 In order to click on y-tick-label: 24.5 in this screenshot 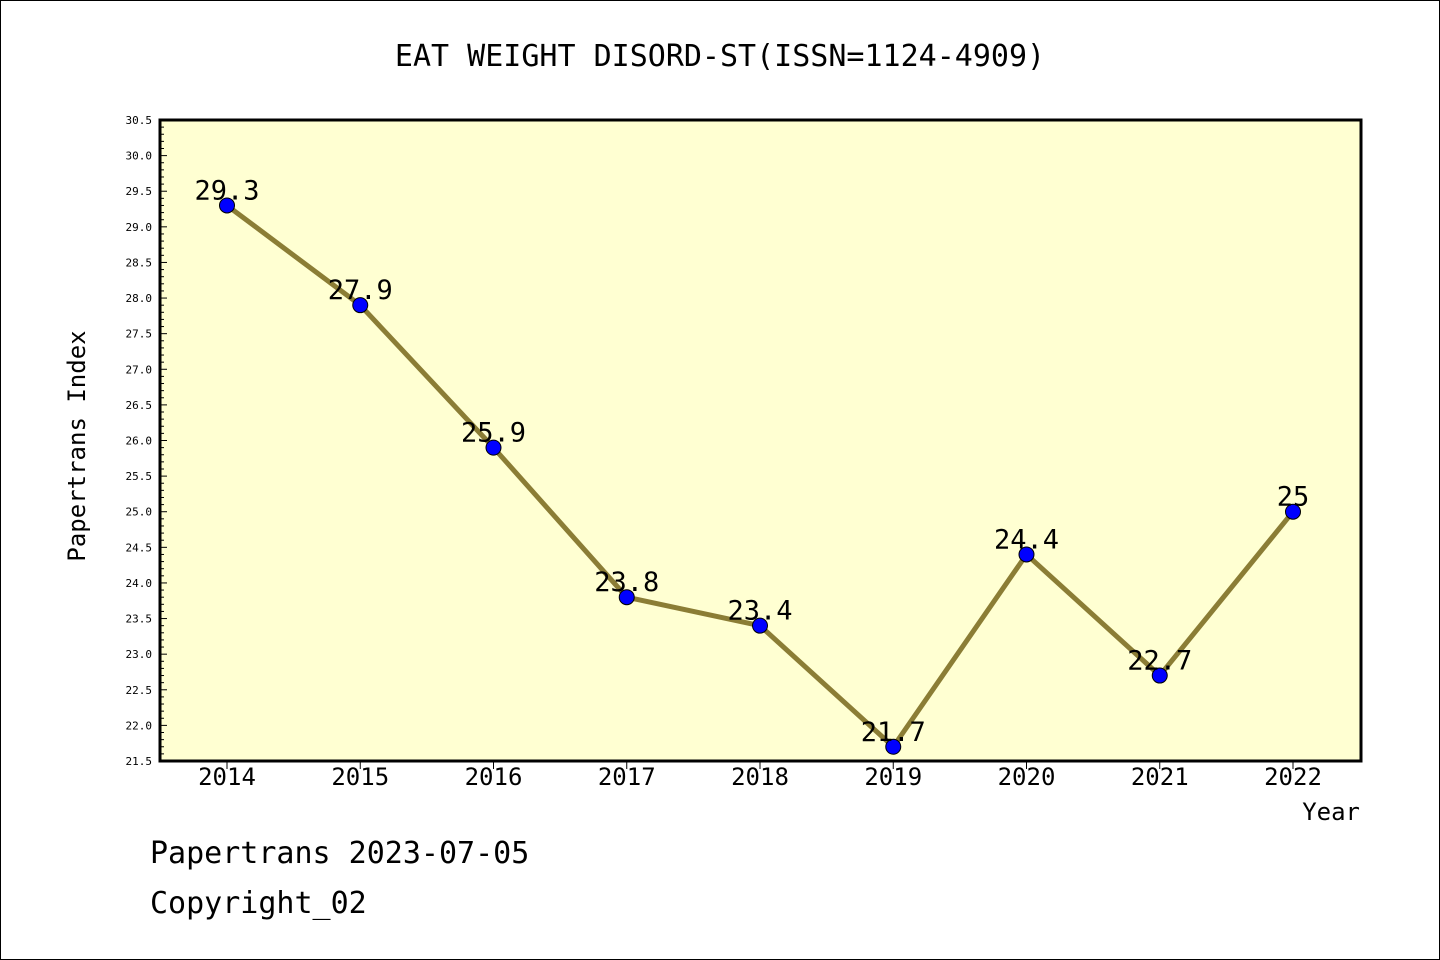, I will do `click(139, 547)`.